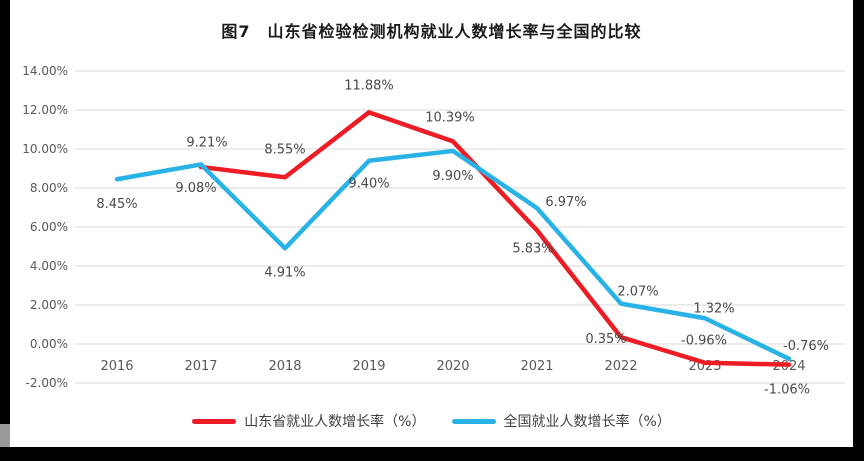 Image resolution: width=864 pixels, height=461 pixels. What do you see at coordinates (431, 31) in the screenshot?
I see `chart-title: 图7 山东省检验检测机构就业人数增长率与全国的比较` at bounding box center [431, 31].